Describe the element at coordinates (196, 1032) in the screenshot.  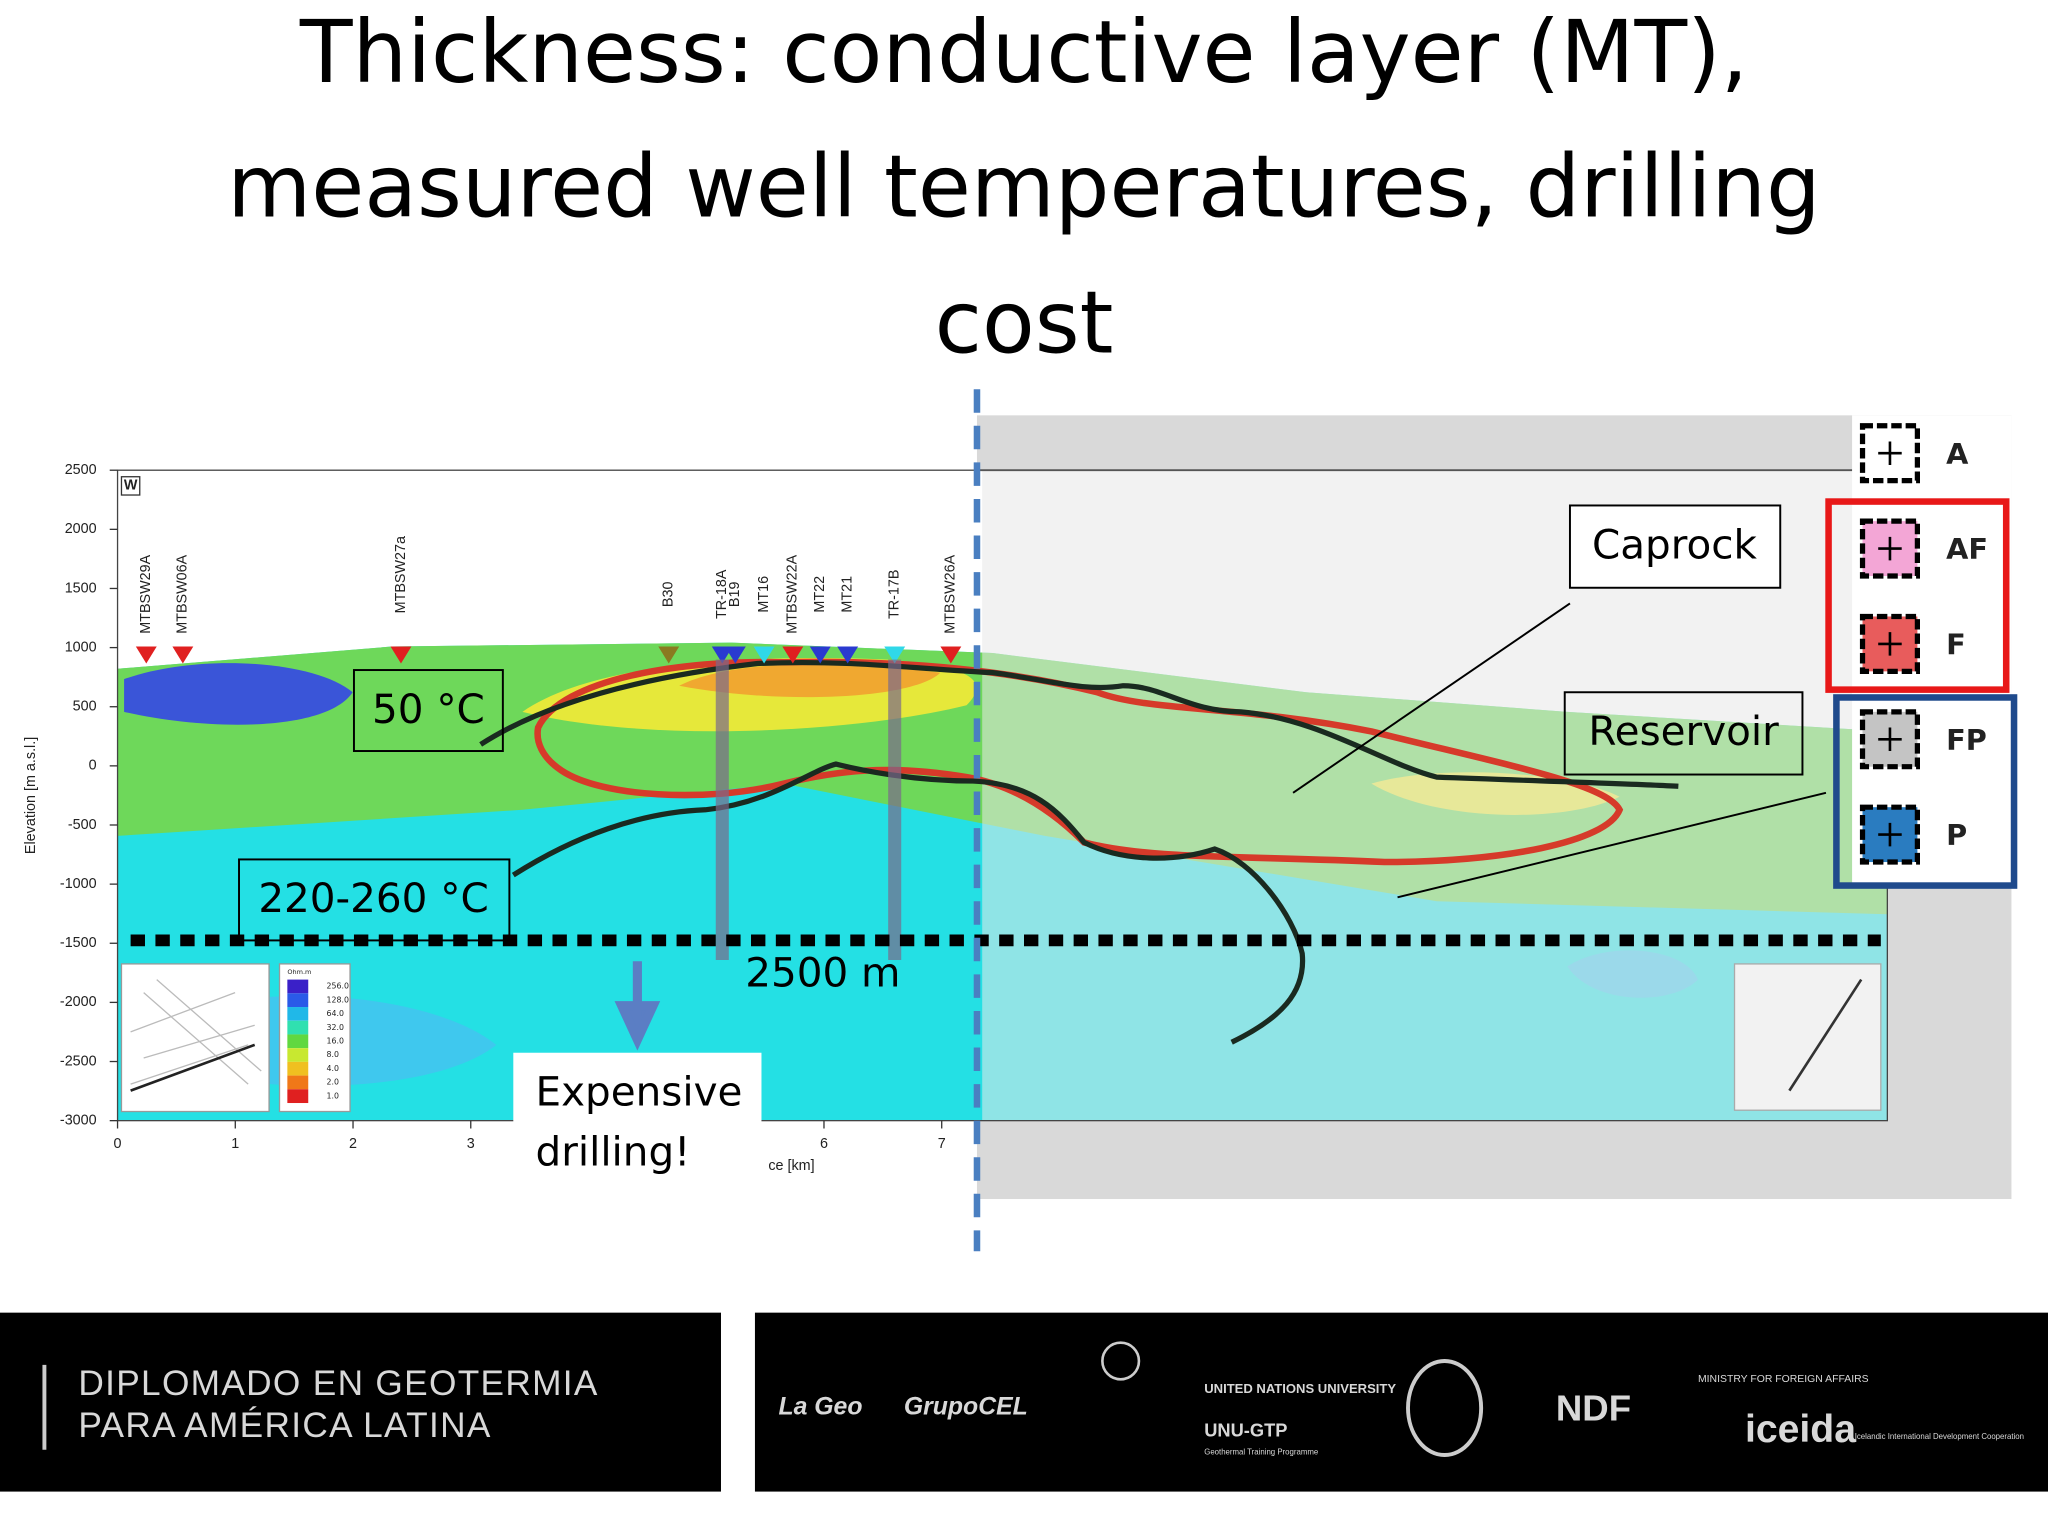
I see `map-grid` at that location.